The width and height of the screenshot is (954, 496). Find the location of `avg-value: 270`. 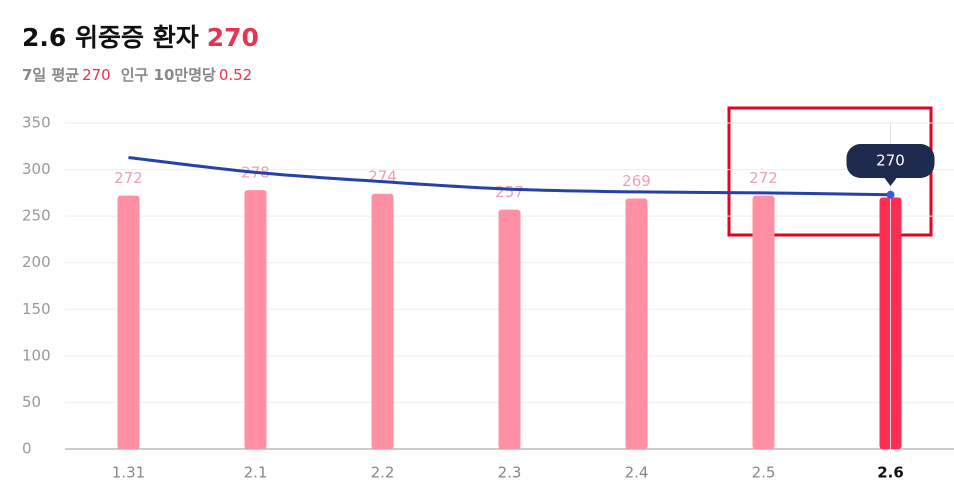

avg-value: 270 is located at coordinates (96, 75).